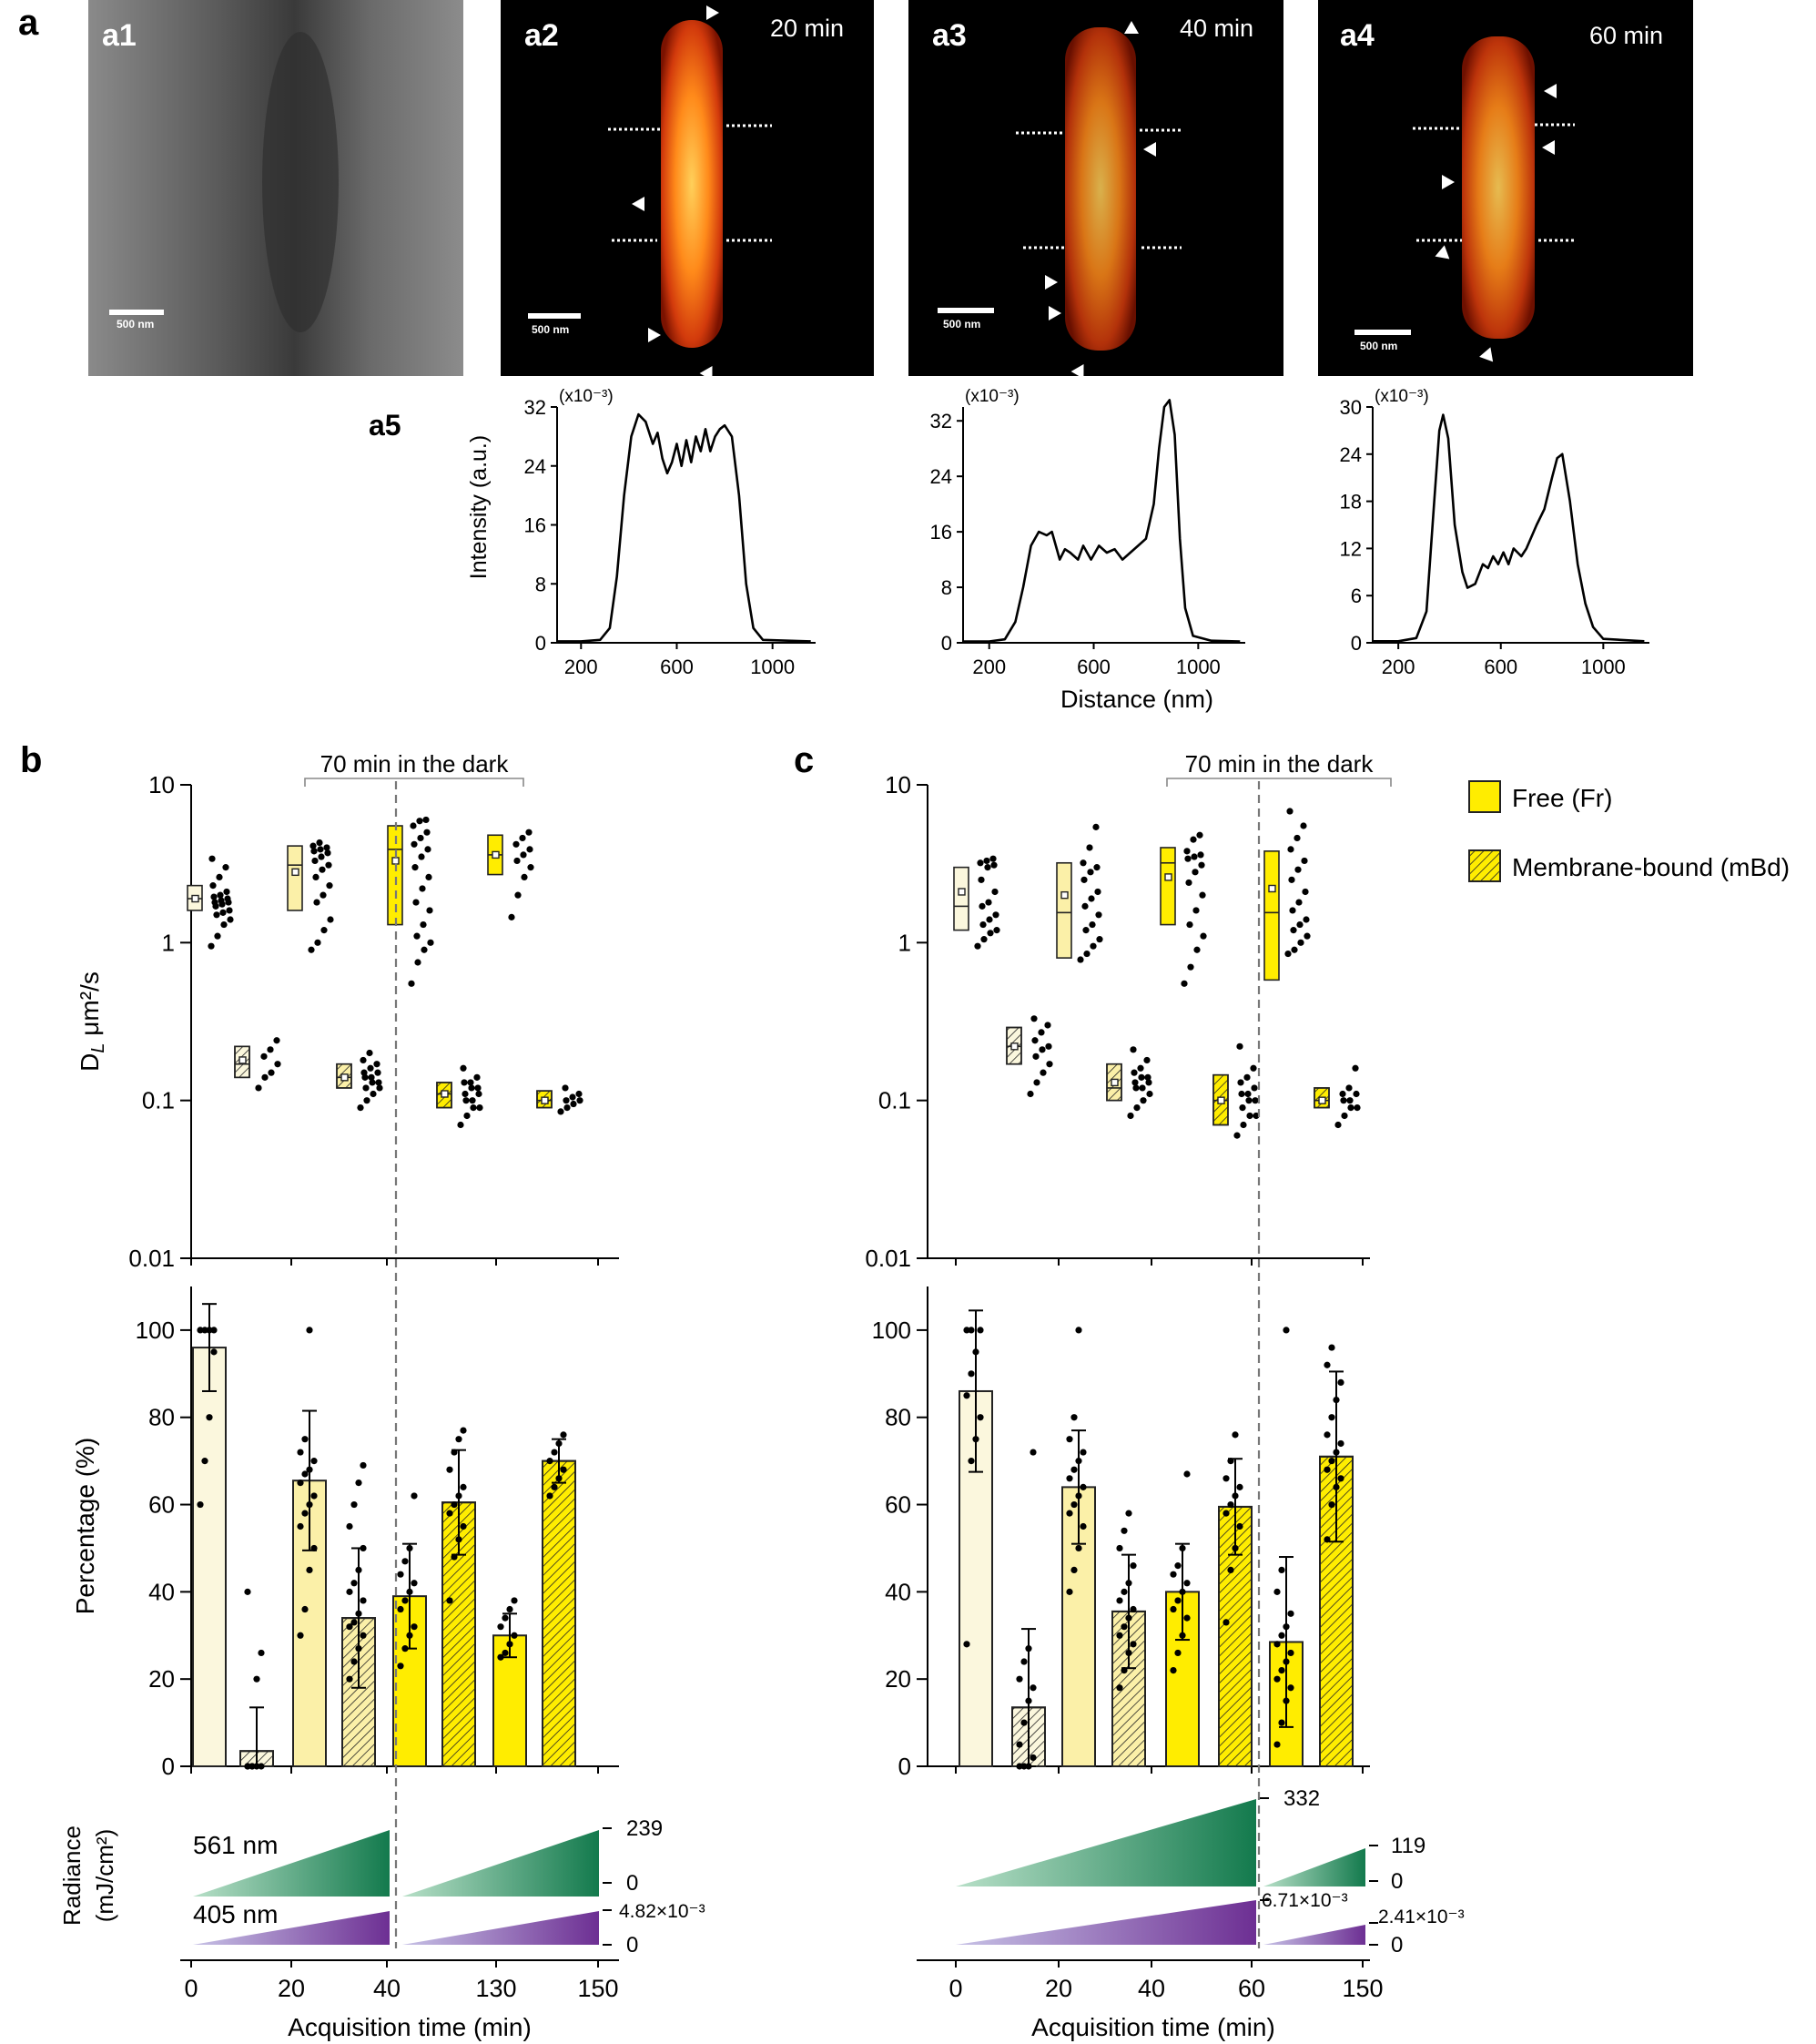 Image resolution: width=1816 pixels, height=2044 pixels. Describe the element at coordinates (905, 943) in the screenshot. I see `dl-y-tick-label: 1` at that location.